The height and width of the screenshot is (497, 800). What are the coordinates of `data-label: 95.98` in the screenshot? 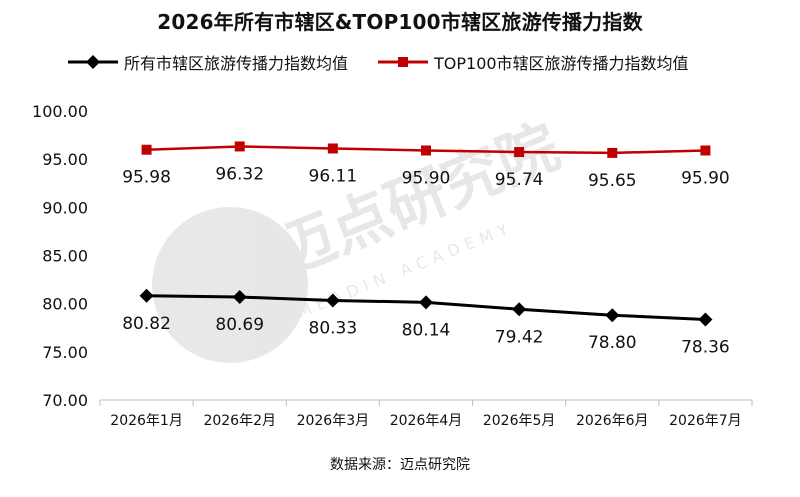 It's located at (146, 178).